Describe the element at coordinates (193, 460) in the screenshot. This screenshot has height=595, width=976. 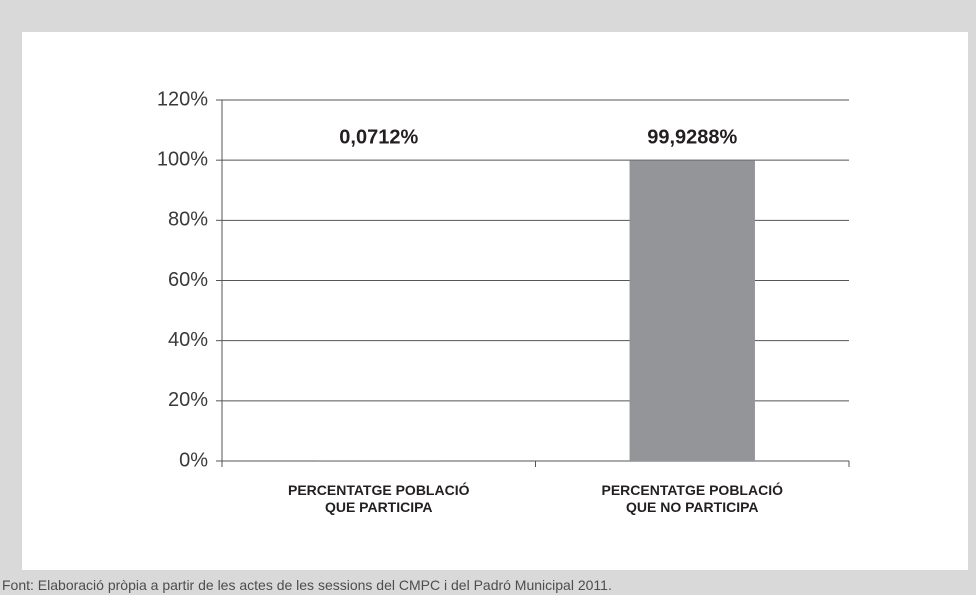
I see `y-tick-label: 0%` at that location.